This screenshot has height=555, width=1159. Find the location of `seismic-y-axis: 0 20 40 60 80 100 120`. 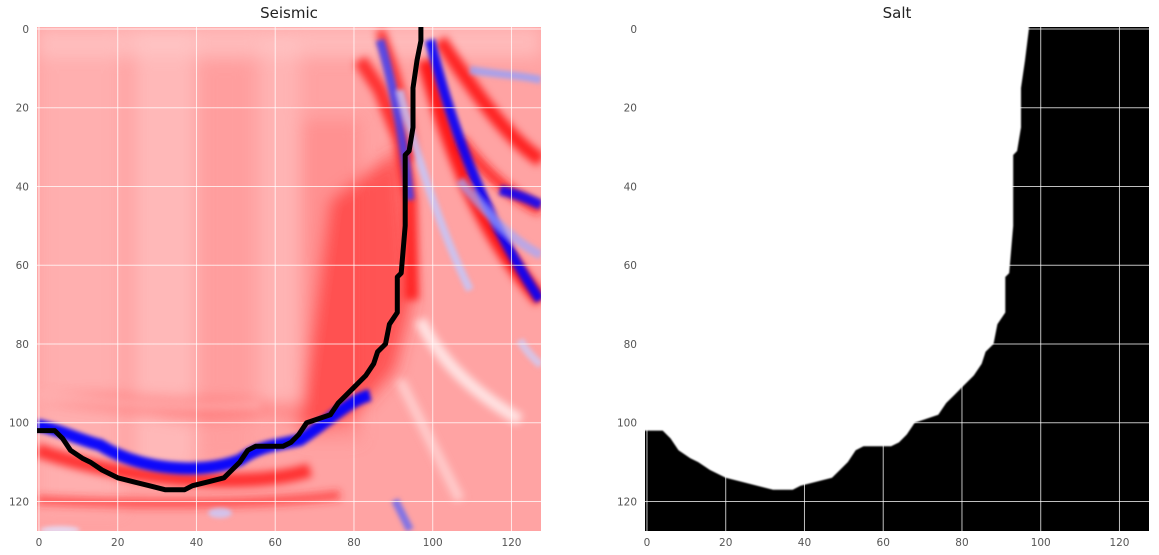

seismic-y-axis: 0 20 40 60 80 100 120 is located at coordinates (19, 266).